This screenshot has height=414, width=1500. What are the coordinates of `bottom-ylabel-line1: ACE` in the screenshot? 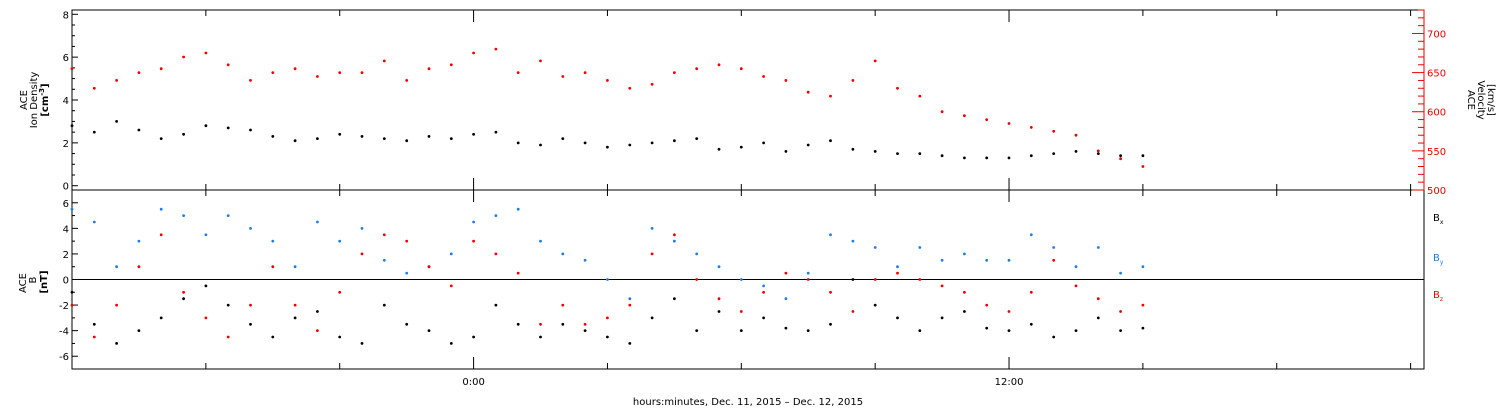 It's located at (23, 283).